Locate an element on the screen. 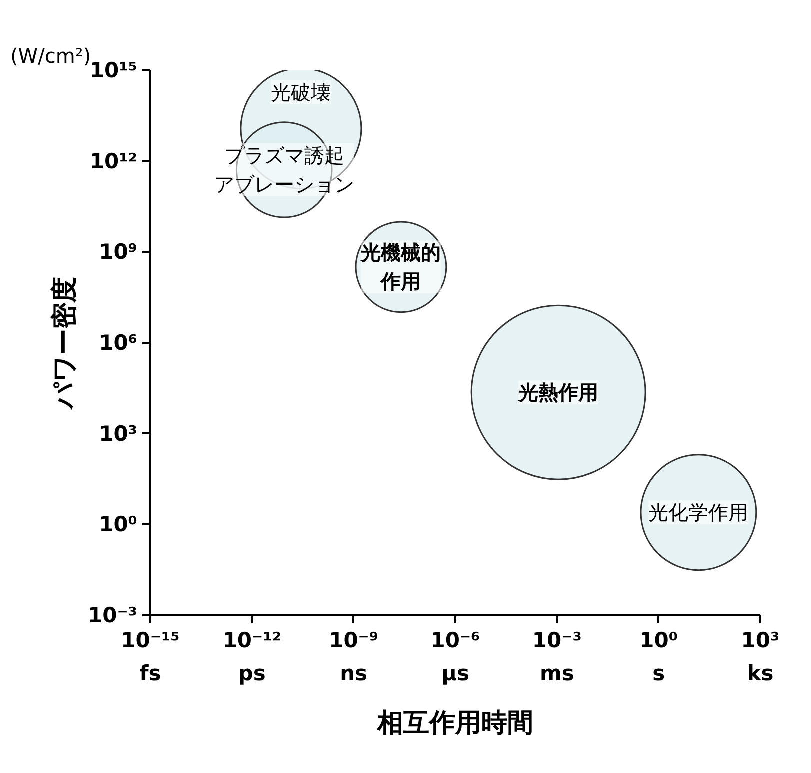 The image size is (811, 773). x-tick-label: 10⁻⁹ is located at coordinates (354, 640).